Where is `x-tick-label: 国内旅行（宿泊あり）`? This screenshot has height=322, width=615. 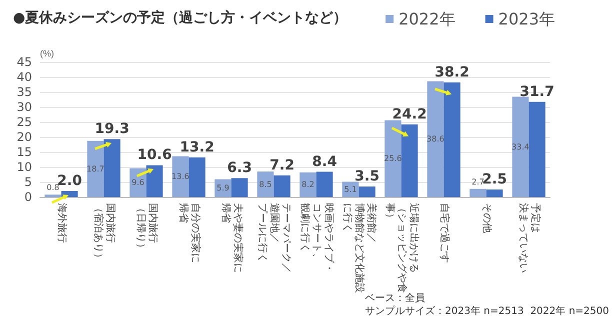
x-tick-label: 国内旅行（宿泊あり） is located at coordinates (104, 233).